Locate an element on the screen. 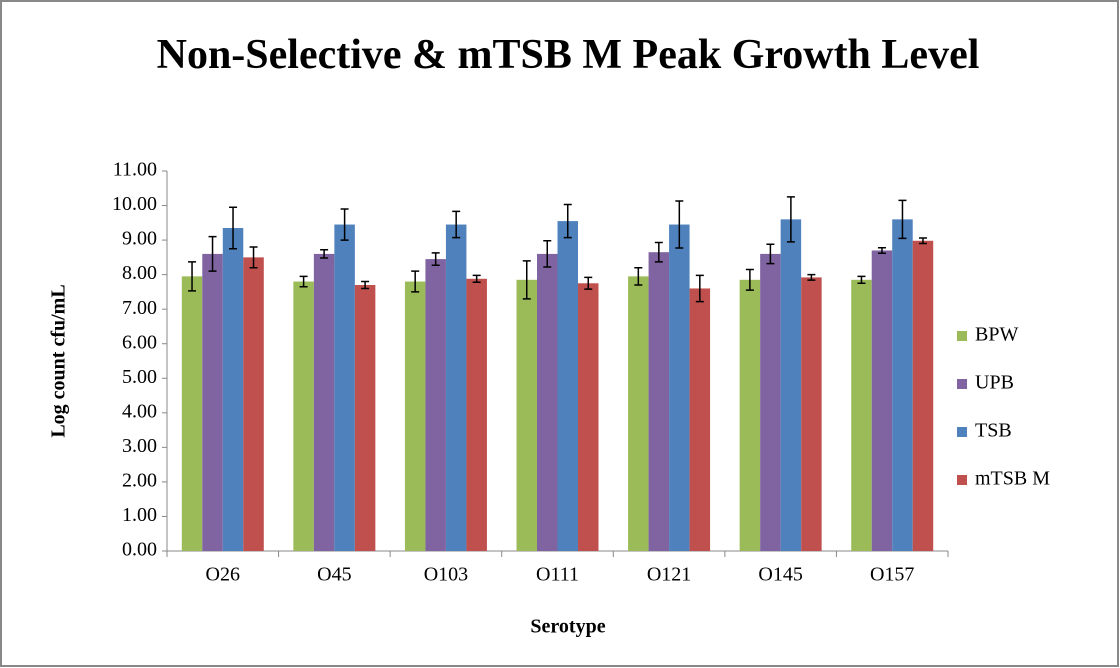  y-tick-label: 9.00 is located at coordinates (139, 239).